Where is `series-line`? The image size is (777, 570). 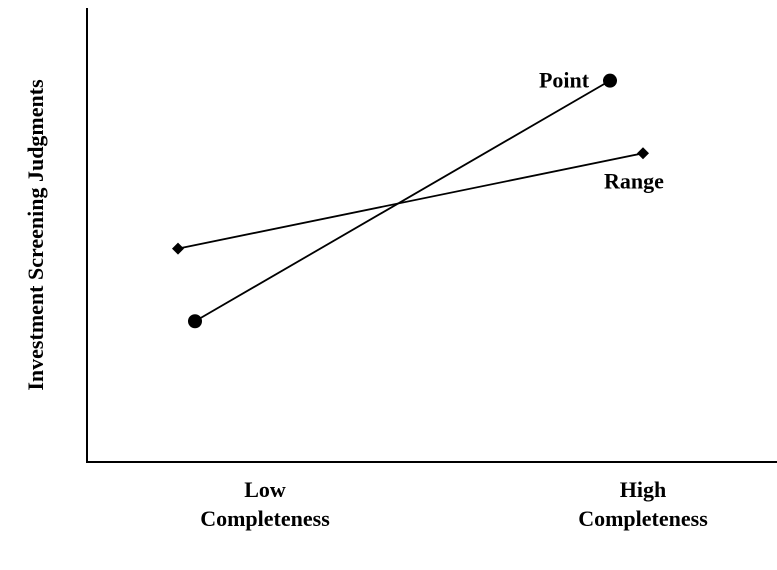 series-line is located at coordinates (410, 201).